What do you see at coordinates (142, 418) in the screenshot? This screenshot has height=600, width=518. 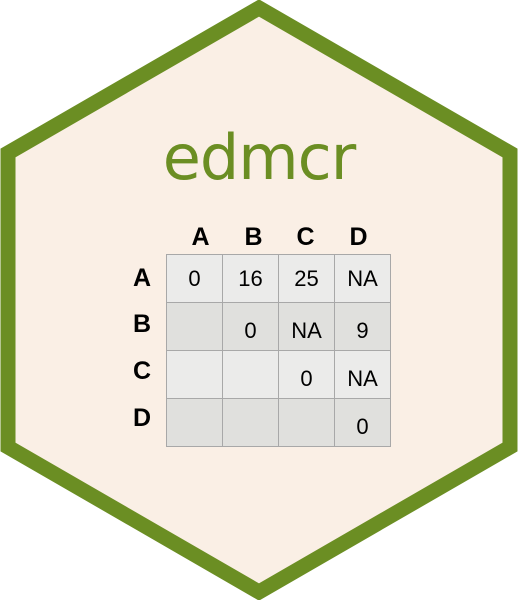 I see `row-header-d: D` at bounding box center [142, 418].